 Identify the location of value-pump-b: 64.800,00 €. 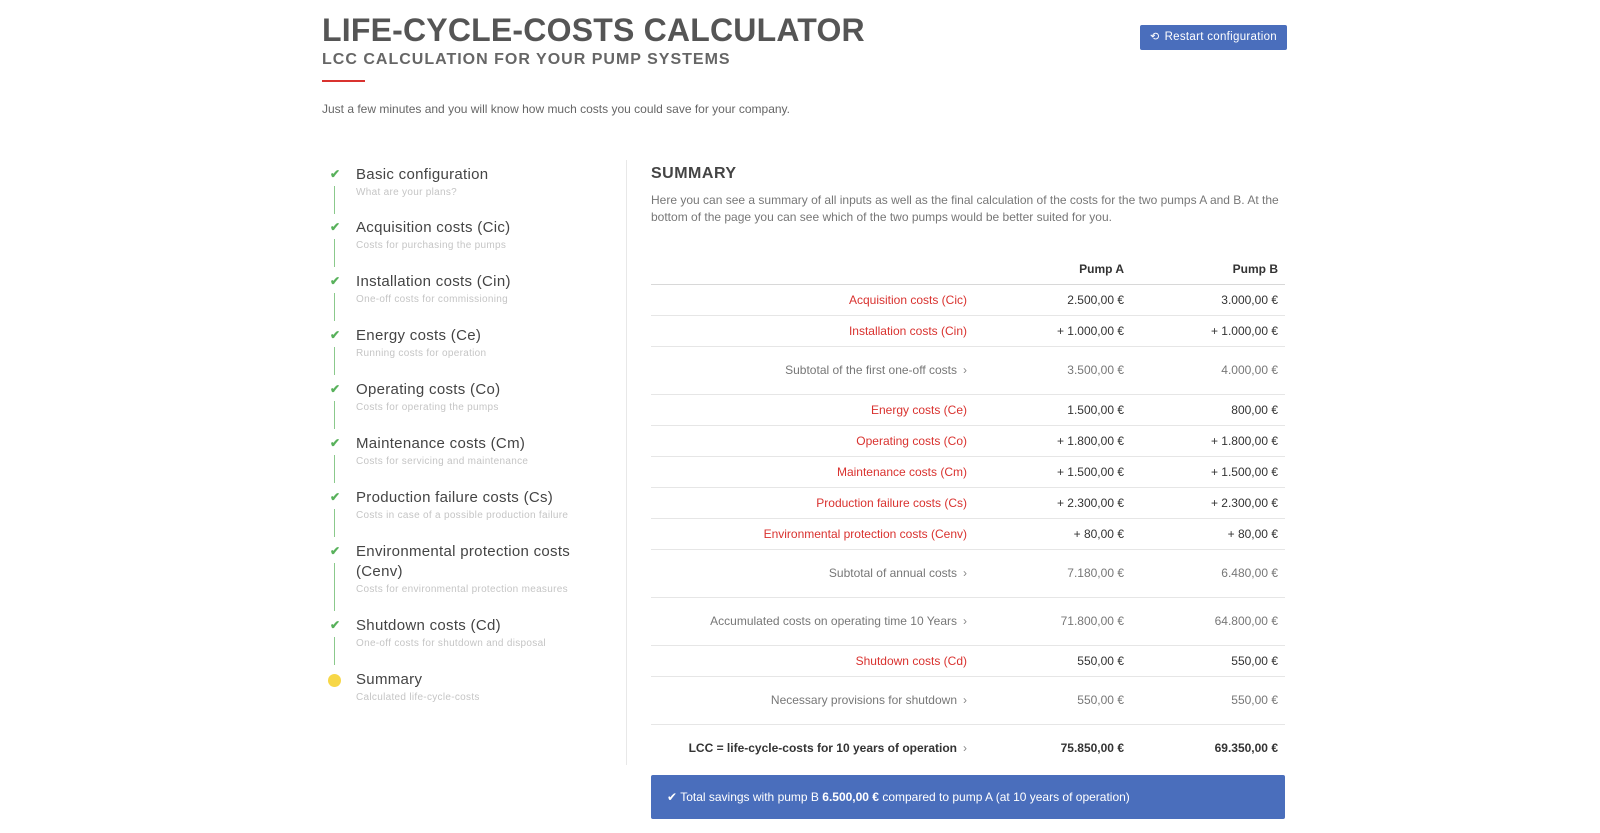
(1208, 621).